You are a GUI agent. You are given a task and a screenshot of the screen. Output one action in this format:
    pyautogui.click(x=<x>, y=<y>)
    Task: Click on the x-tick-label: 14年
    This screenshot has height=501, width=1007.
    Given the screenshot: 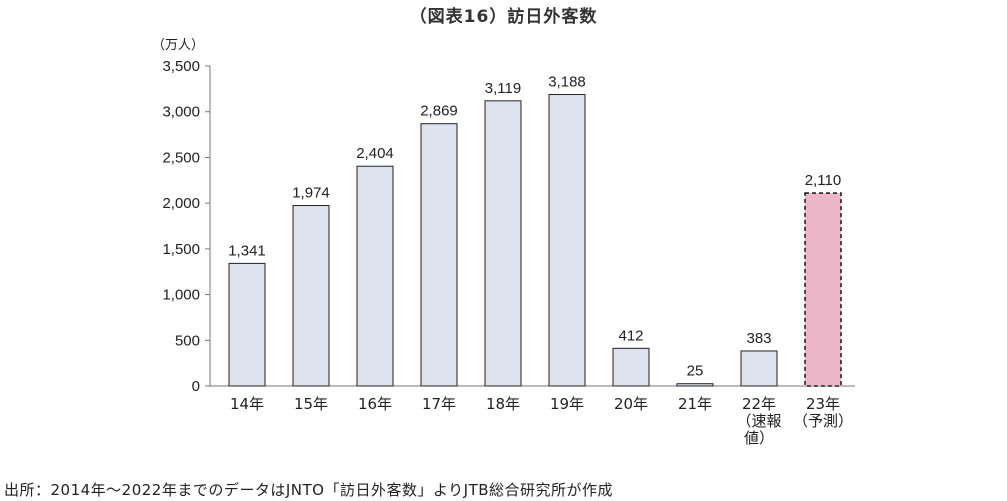 What is the action you would take?
    pyautogui.click(x=247, y=404)
    